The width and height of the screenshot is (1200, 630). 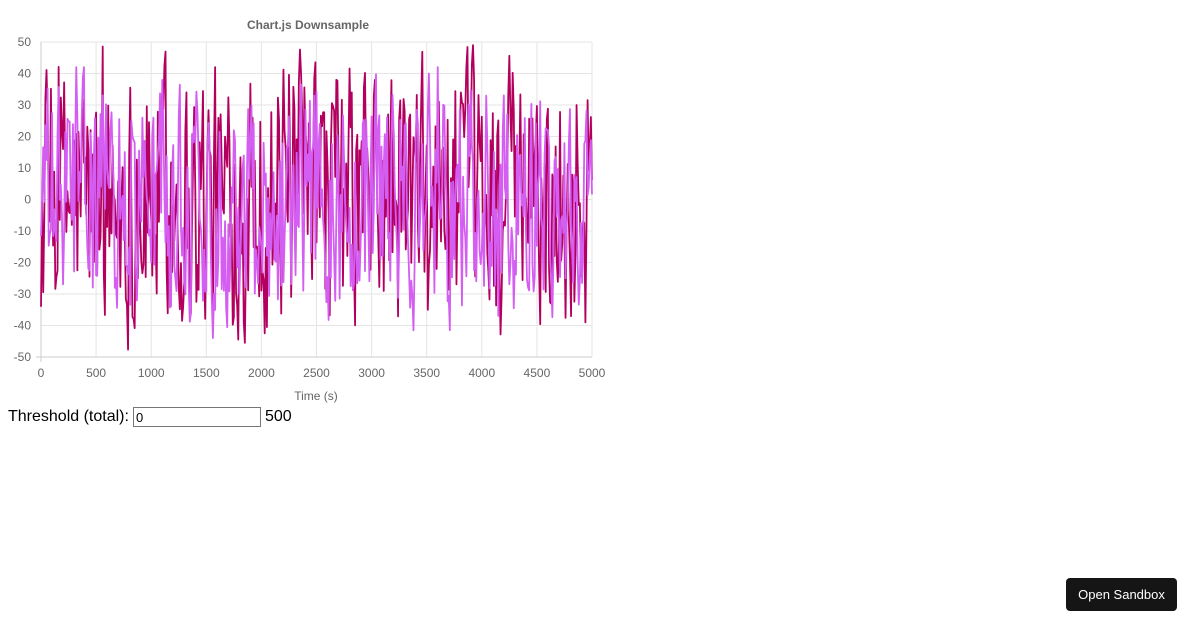 What do you see at coordinates (25, 105) in the screenshot?
I see `y-tick-label: 30` at bounding box center [25, 105].